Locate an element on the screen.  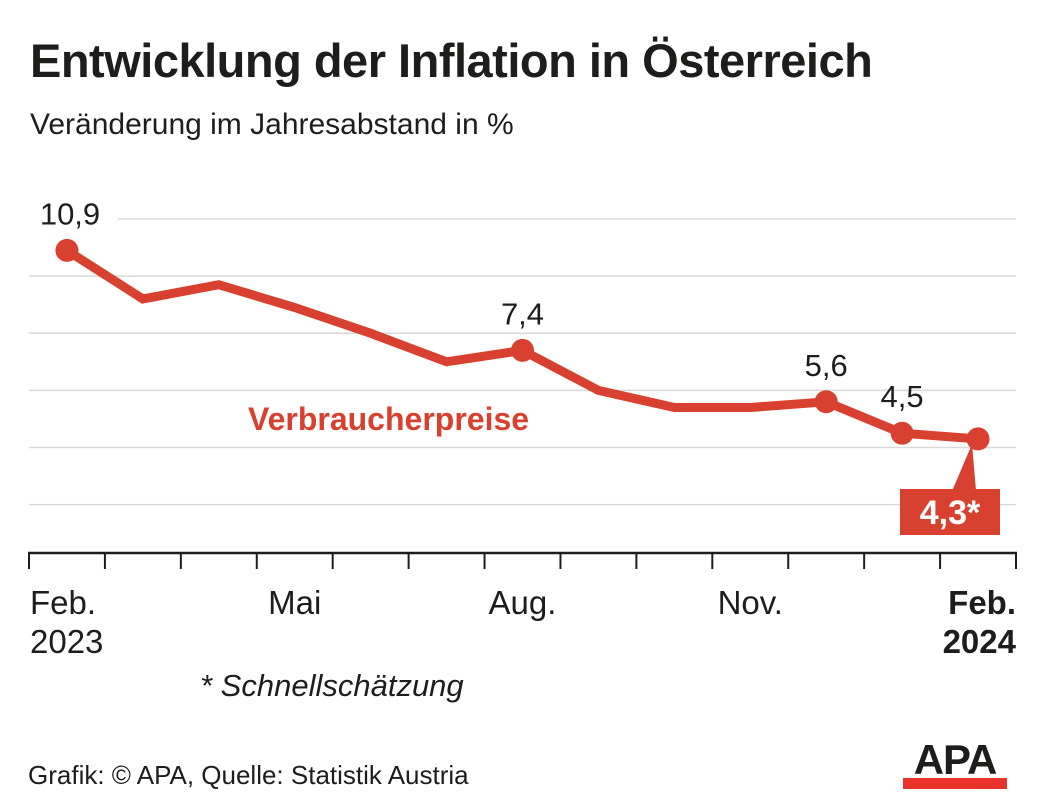
x-axis-label: Nov. is located at coordinates (750, 602).